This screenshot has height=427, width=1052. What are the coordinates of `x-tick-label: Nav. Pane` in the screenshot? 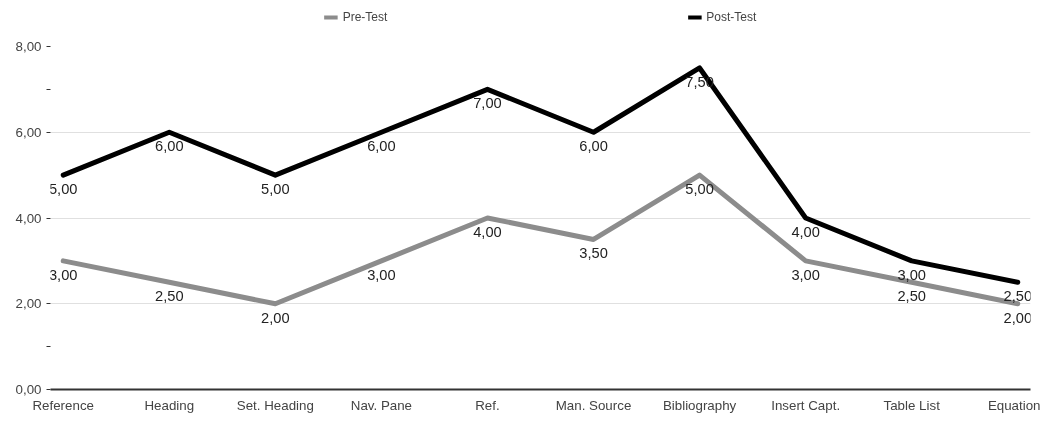 It's located at (381, 405).